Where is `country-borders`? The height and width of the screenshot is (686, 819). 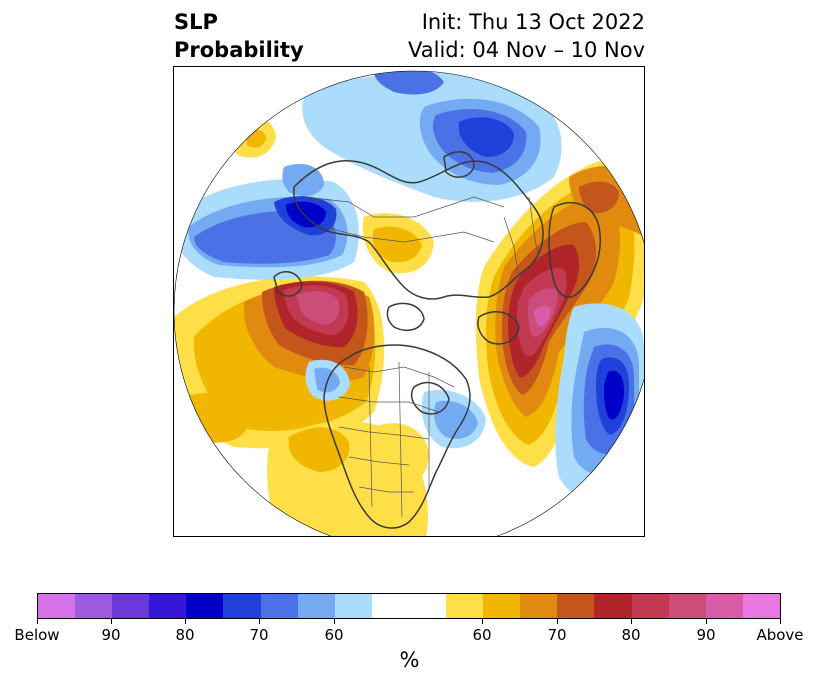
country-borders is located at coordinates (421, 357).